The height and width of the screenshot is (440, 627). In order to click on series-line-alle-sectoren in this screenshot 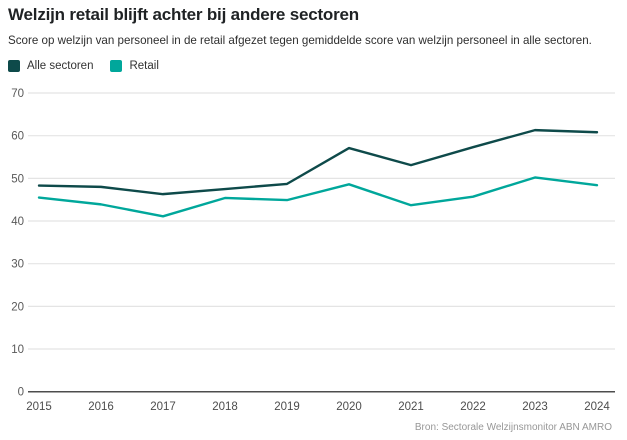, I will do `click(318, 162)`.